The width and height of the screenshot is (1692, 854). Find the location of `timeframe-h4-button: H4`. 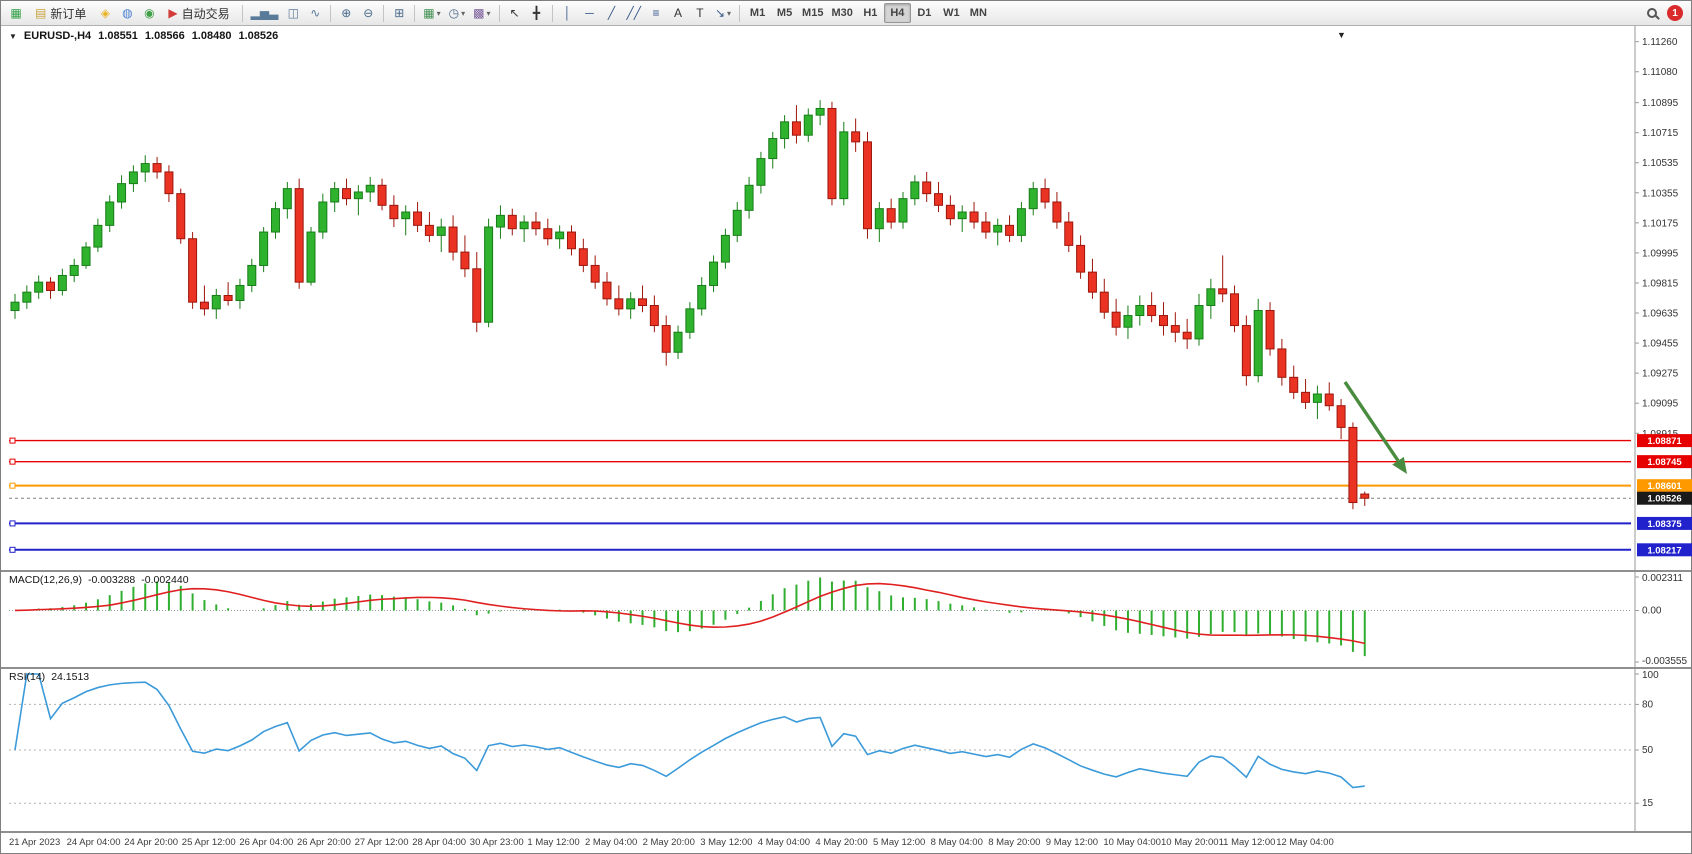

timeframe-h4-button: H4 is located at coordinates (897, 13).